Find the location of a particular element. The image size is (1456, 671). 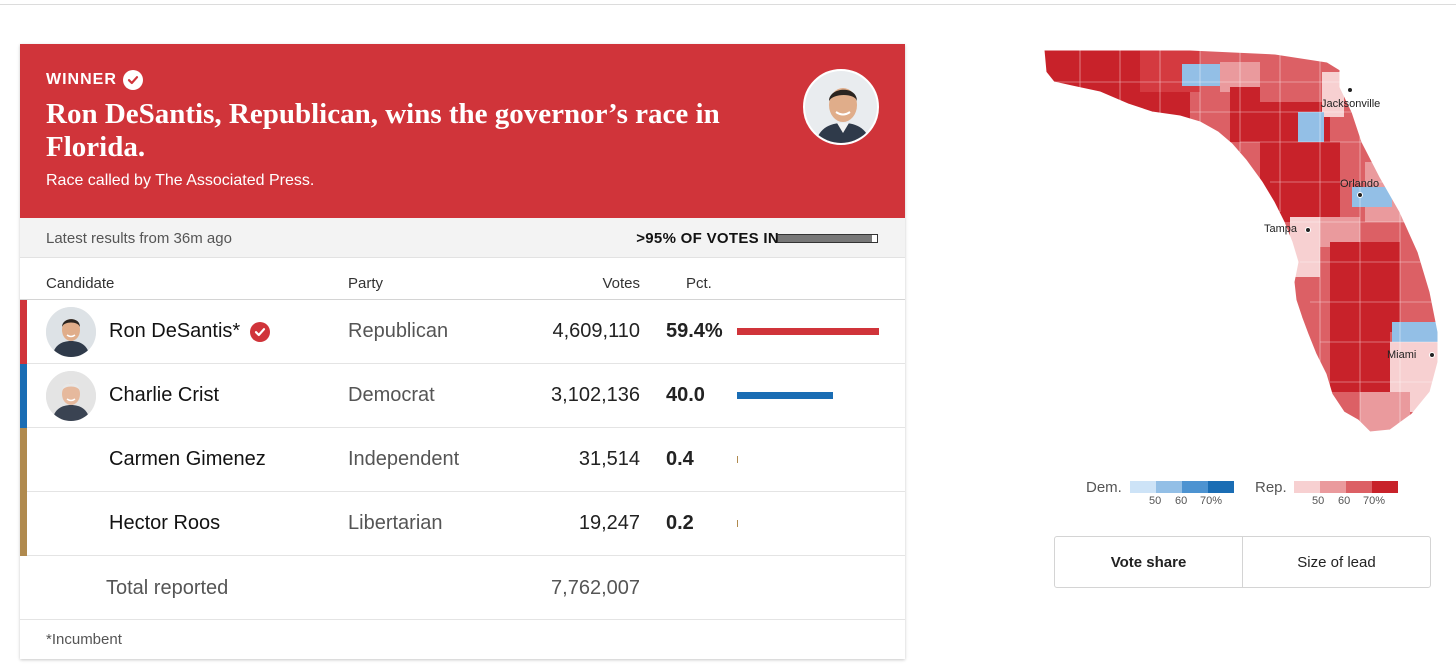

candidate-votes: 3,102,136 is located at coordinates (595, 395).